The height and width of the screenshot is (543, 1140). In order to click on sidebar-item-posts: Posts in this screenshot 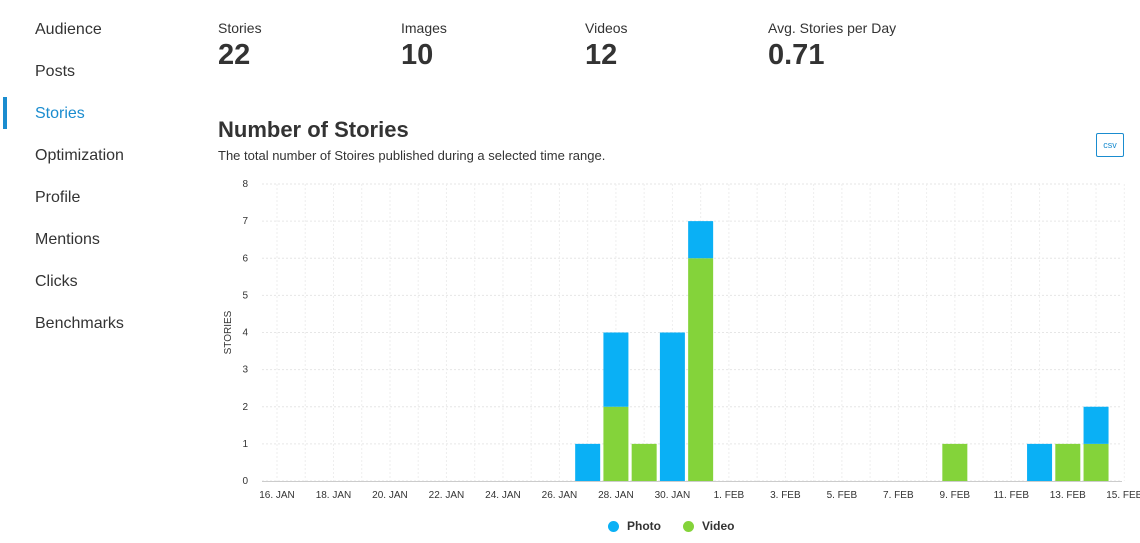, I will do `click(55, 71)`.